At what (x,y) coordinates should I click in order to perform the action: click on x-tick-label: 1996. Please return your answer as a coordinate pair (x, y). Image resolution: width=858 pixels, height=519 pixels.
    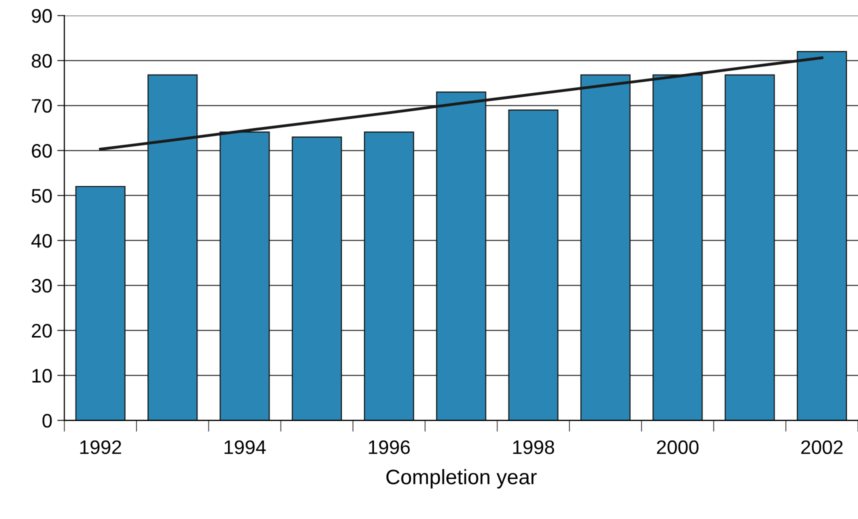
    Looking at the image, I should click on (389, 447).